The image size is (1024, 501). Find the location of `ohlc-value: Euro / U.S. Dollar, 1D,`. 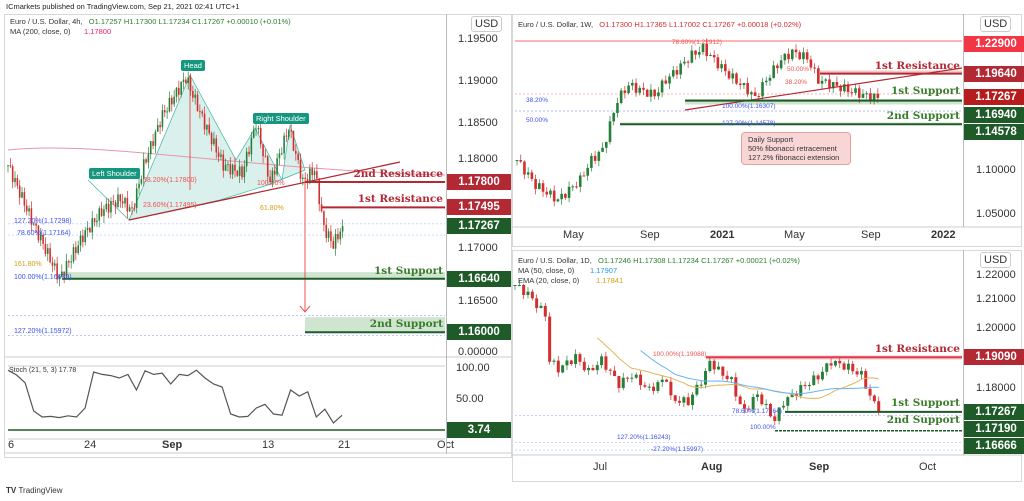

ohlc-value: Euro / U.S. Dollar, 1D, is located at coordinates (555, 260).